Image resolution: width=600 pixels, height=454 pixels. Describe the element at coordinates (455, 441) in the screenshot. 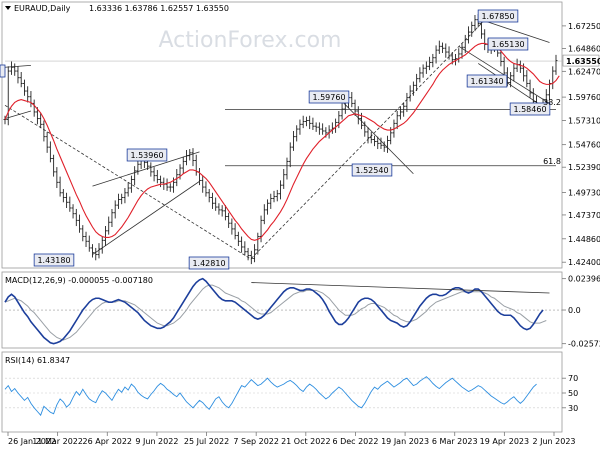

I see `x-tick-label: 6 Mar 2023` at that location.